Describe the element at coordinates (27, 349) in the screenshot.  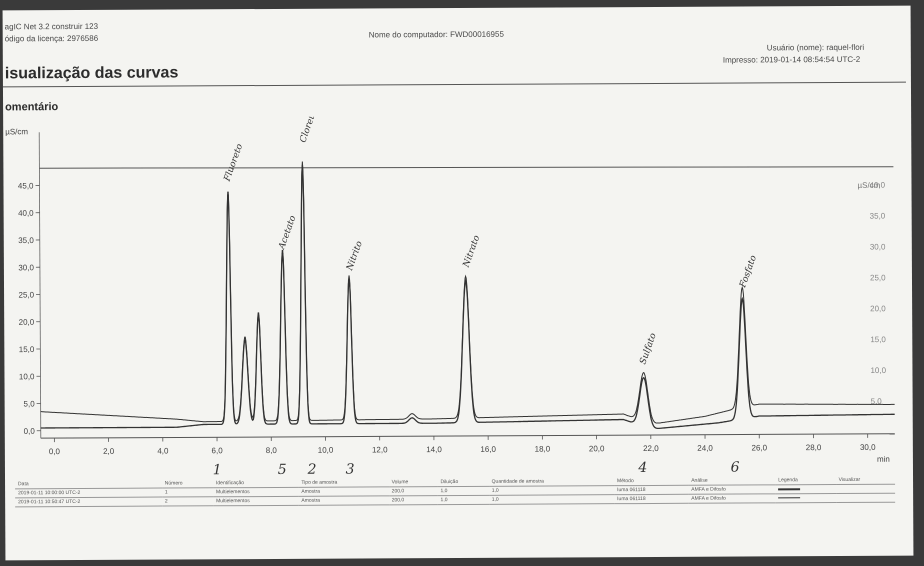
I see `y-tick-label: 15,0` at that location.